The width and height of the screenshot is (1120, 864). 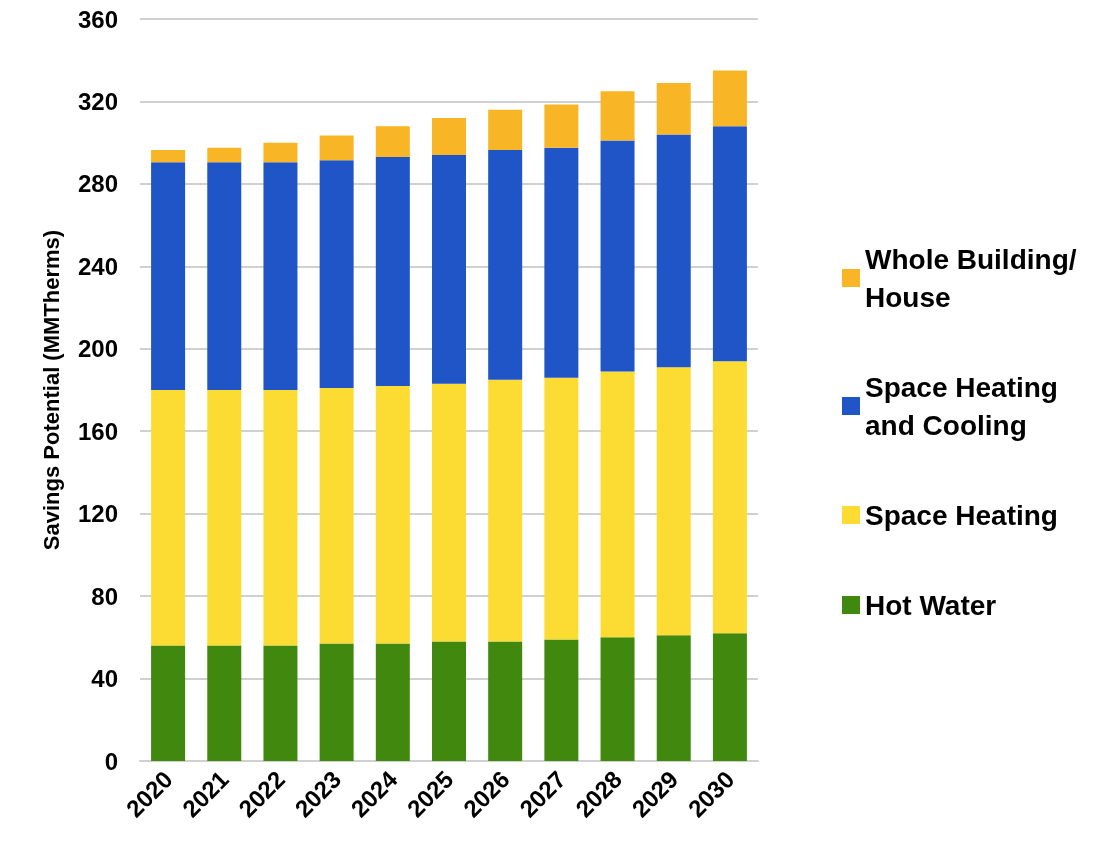 I want to click on legend-label: Whole Building/House, so click(x=971, y=278).